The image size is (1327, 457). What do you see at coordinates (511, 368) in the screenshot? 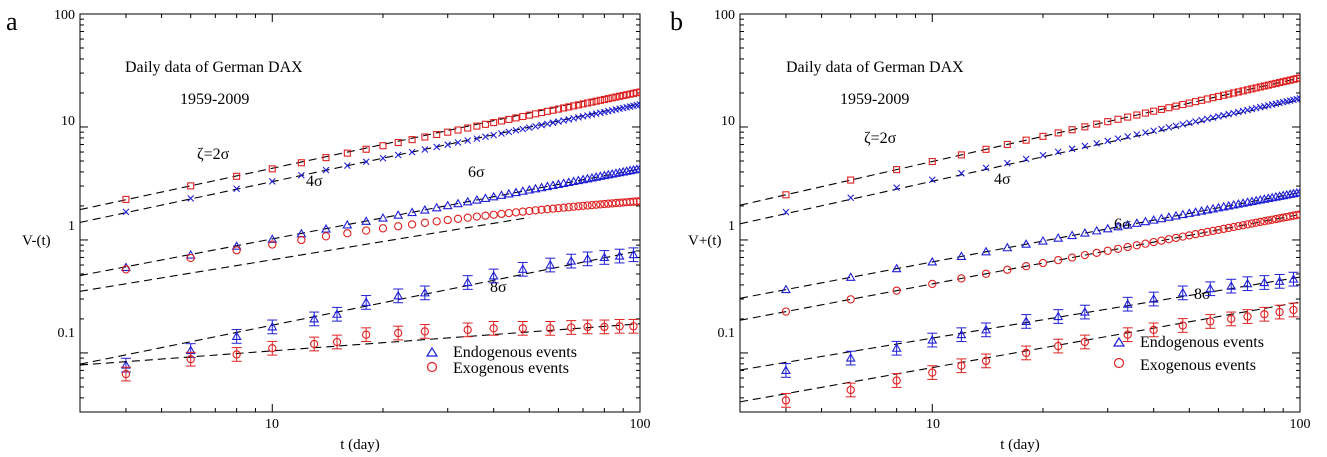
I see `legend-label-exogenous: Exogenous events` at bounding box center [511, 368].